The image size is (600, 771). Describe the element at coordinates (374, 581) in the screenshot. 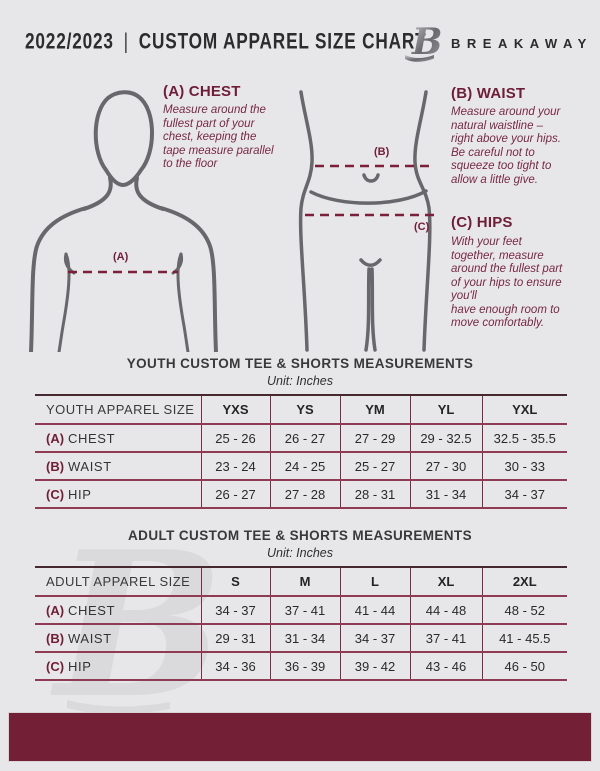

I see `adult-col-l: L` at that location.